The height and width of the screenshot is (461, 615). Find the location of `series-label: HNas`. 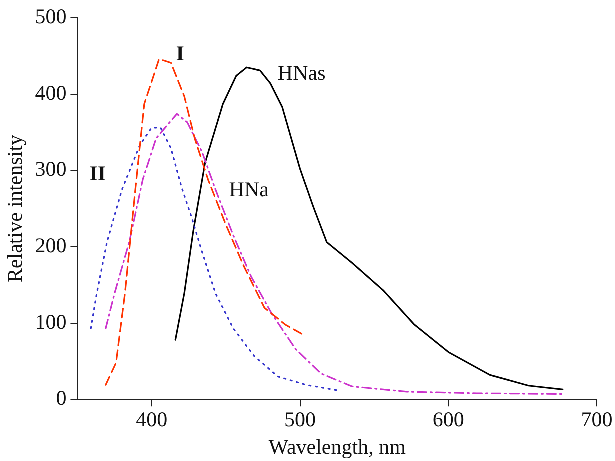

series-label: HNas is located at coordinates (302, 73).